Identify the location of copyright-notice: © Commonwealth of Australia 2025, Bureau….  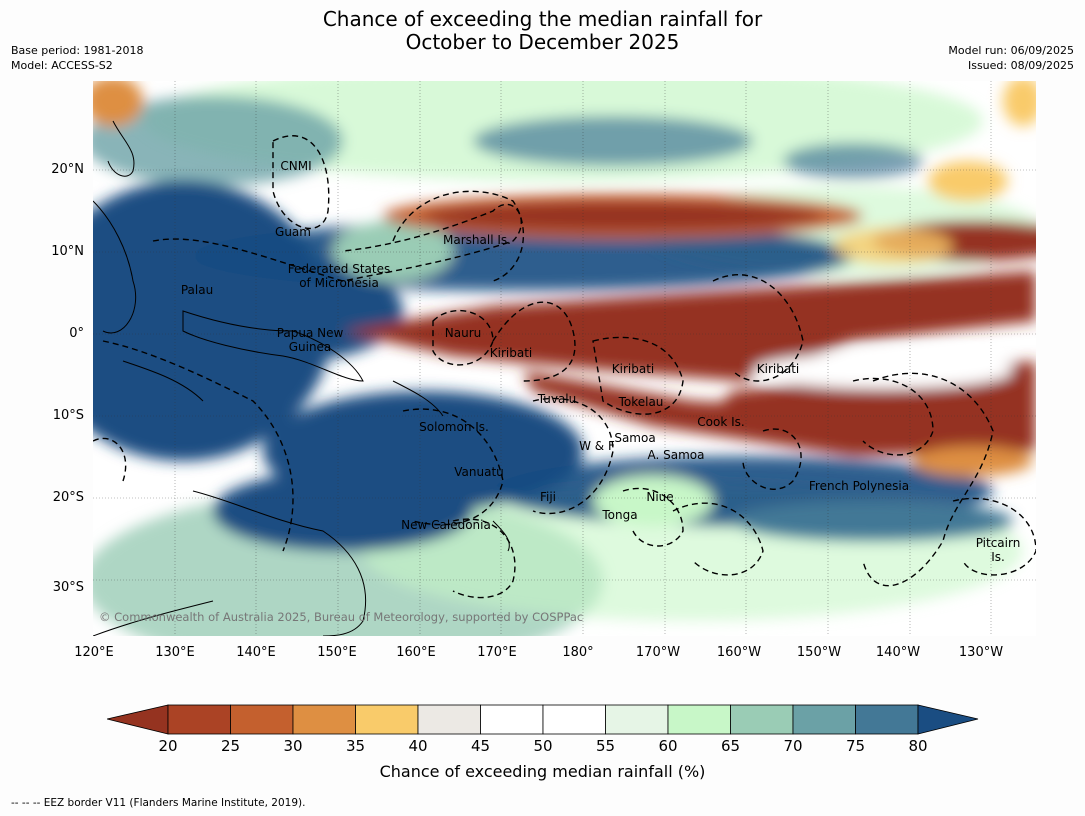
(341, 617).